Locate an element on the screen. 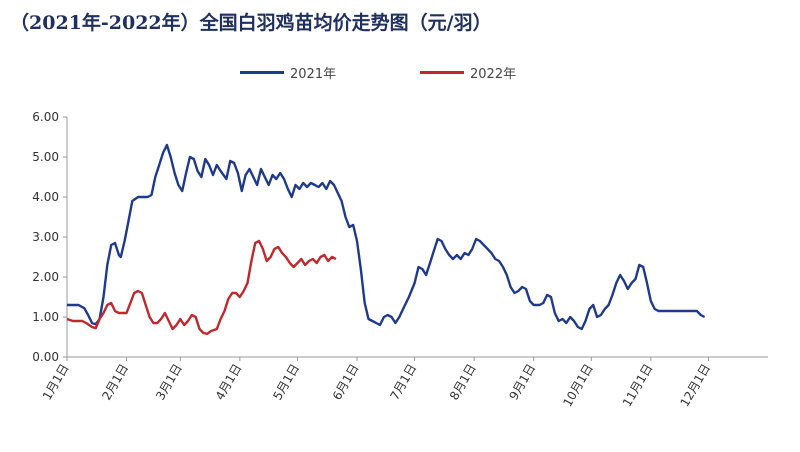 This screenshot has height=452, width=800. series-line-2022 is located at coordinates (201, 287).